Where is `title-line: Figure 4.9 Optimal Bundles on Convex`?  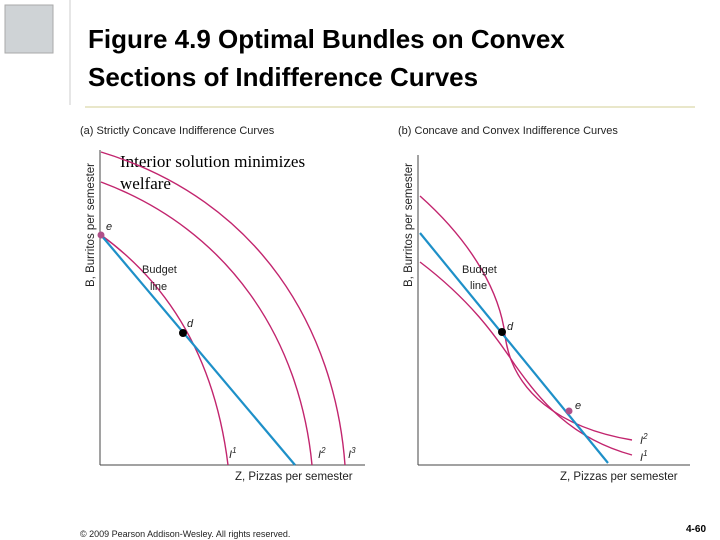 title-line: Figure 4.9 Optimal Bundles on Convex is located at coordinates (326, 39).